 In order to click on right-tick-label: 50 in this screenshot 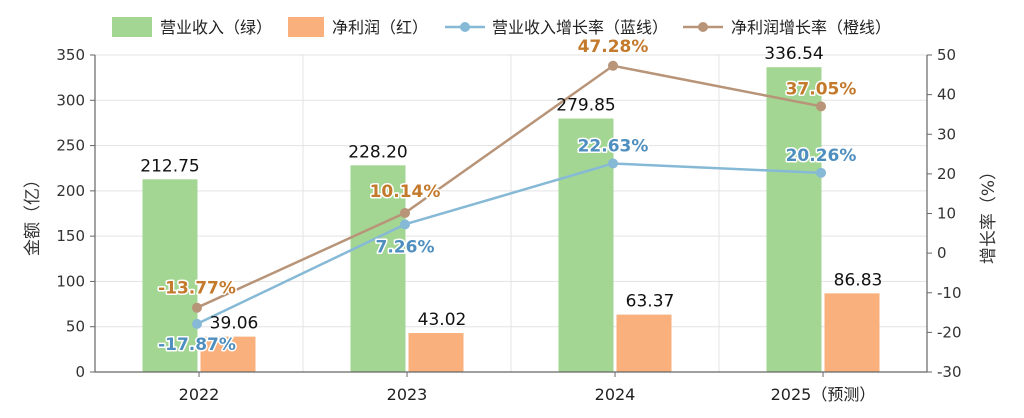, I will do `click(946, 55)`.